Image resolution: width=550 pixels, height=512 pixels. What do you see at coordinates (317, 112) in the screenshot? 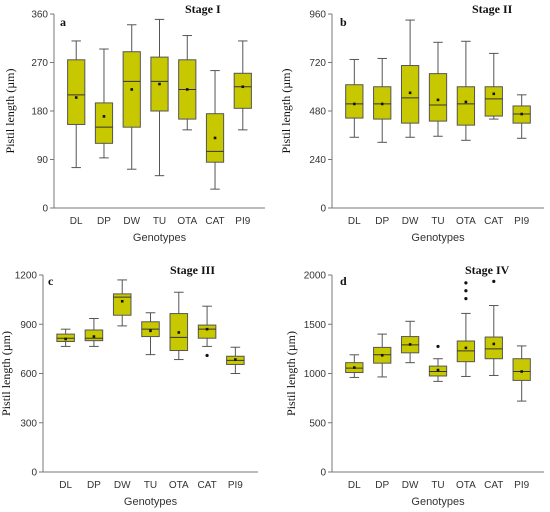
I see `y-tick-label: 480` at bounding box center [317, 112].